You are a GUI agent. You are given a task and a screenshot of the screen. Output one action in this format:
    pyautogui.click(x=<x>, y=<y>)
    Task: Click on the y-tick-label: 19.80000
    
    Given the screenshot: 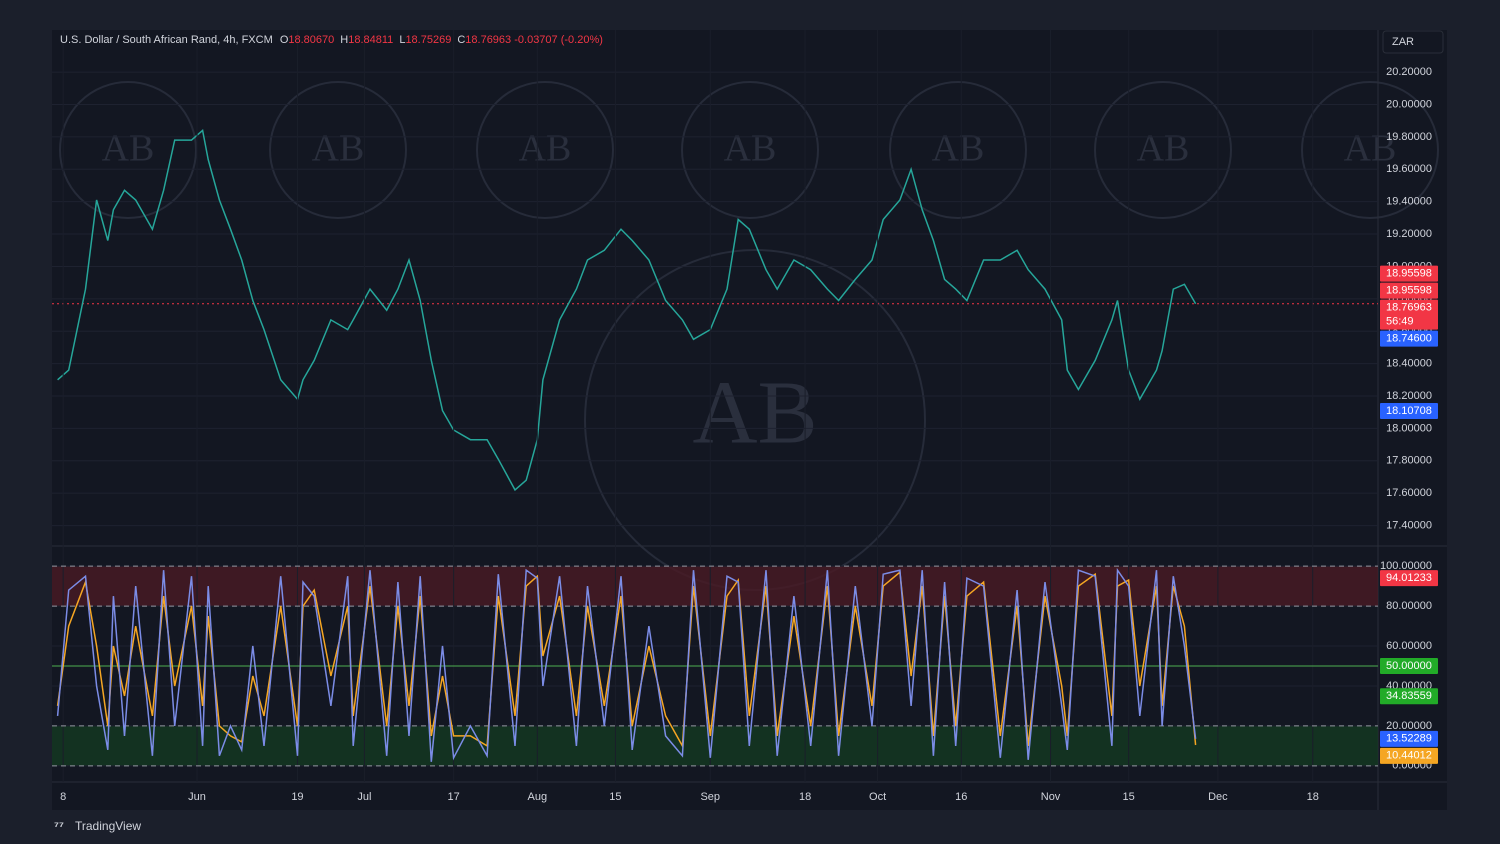 What is the action you would take?
    pyautogui.click(x=1409, y=137)
    